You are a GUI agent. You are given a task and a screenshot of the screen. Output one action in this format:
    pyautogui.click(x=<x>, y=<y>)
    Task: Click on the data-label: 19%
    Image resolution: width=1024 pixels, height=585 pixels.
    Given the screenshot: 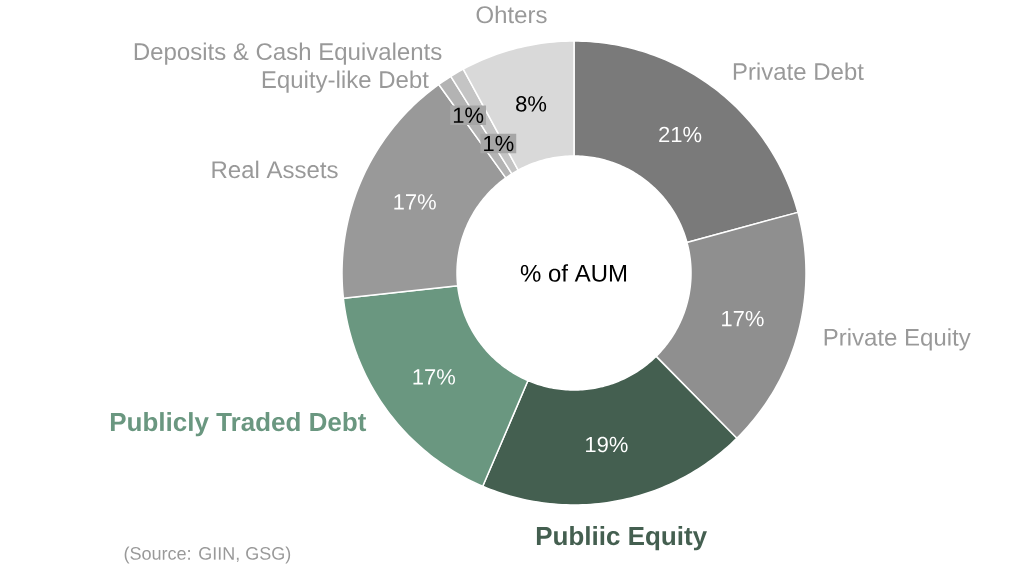 What is the action you would take?
    pyautogui.click(x=607, y=444)
    